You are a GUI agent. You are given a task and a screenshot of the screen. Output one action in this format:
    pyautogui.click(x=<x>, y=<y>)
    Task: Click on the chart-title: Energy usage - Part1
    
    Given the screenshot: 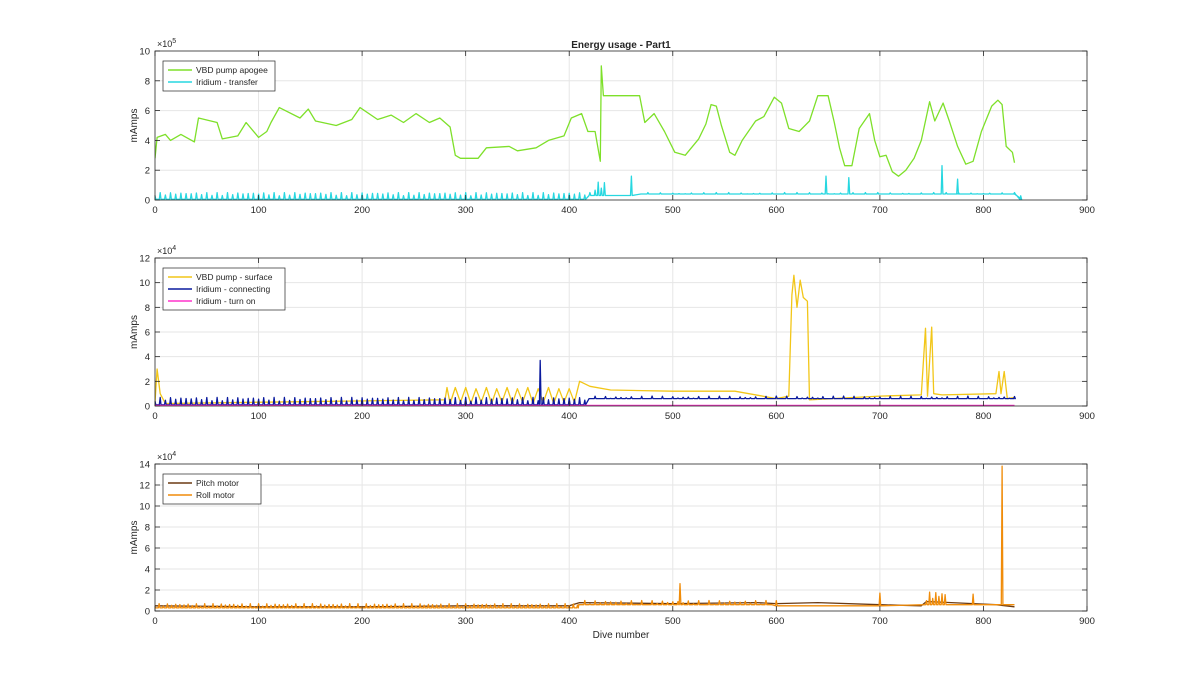 What is the action you would take?
    pyautogui.click(x=621, y=45)
    